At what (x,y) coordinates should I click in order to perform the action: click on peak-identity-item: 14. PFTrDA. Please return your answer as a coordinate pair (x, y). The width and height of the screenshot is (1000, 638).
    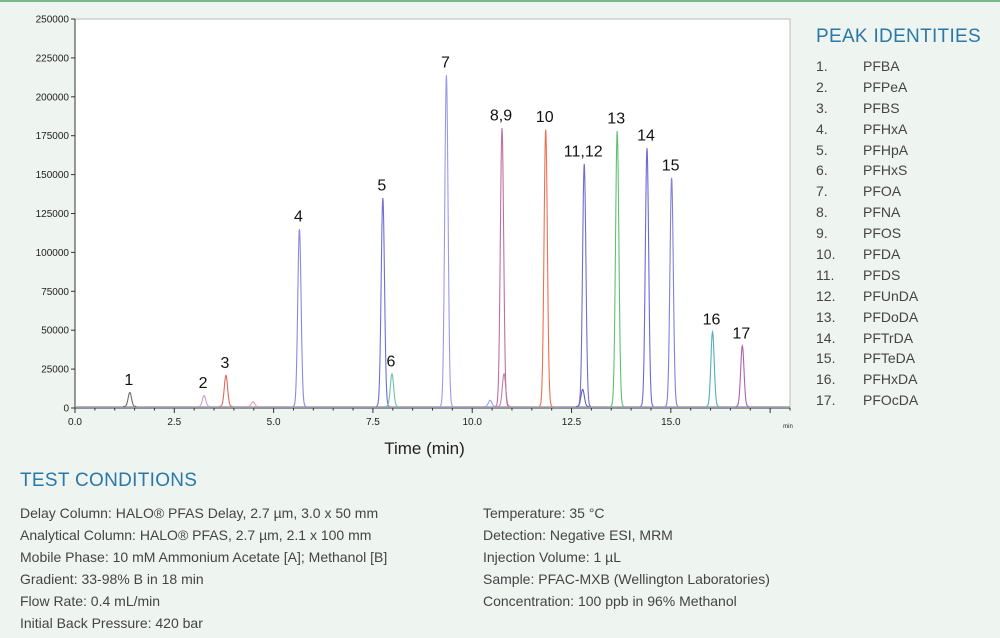
    Looking at the image, I should click on (906, 340).